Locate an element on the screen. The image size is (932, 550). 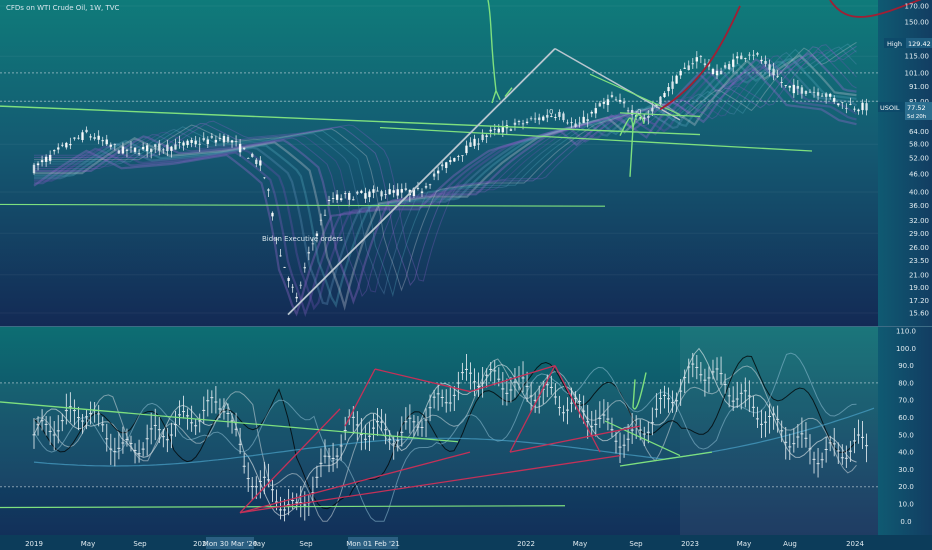
osc-tick-label: 50.0 is located at coordinates (906, 435).